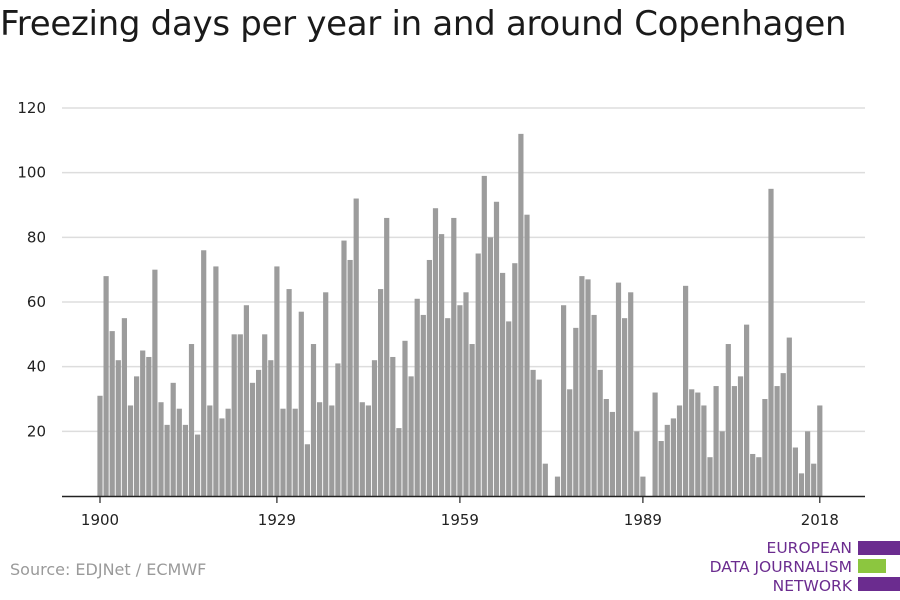 The width and height of the screenshot is (900, 600). What do you see at coordinates (679, 450) in the screenshot?
I see `bar-1995` at bounding box center [679, 450].